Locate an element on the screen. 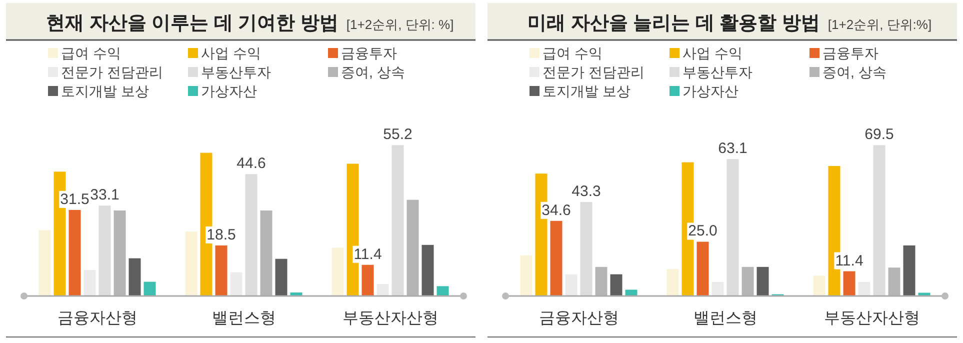 Image resolution: width=963 pixels, height=343 pixels. data-label: 31.5 is located at coordinates (75, 199).